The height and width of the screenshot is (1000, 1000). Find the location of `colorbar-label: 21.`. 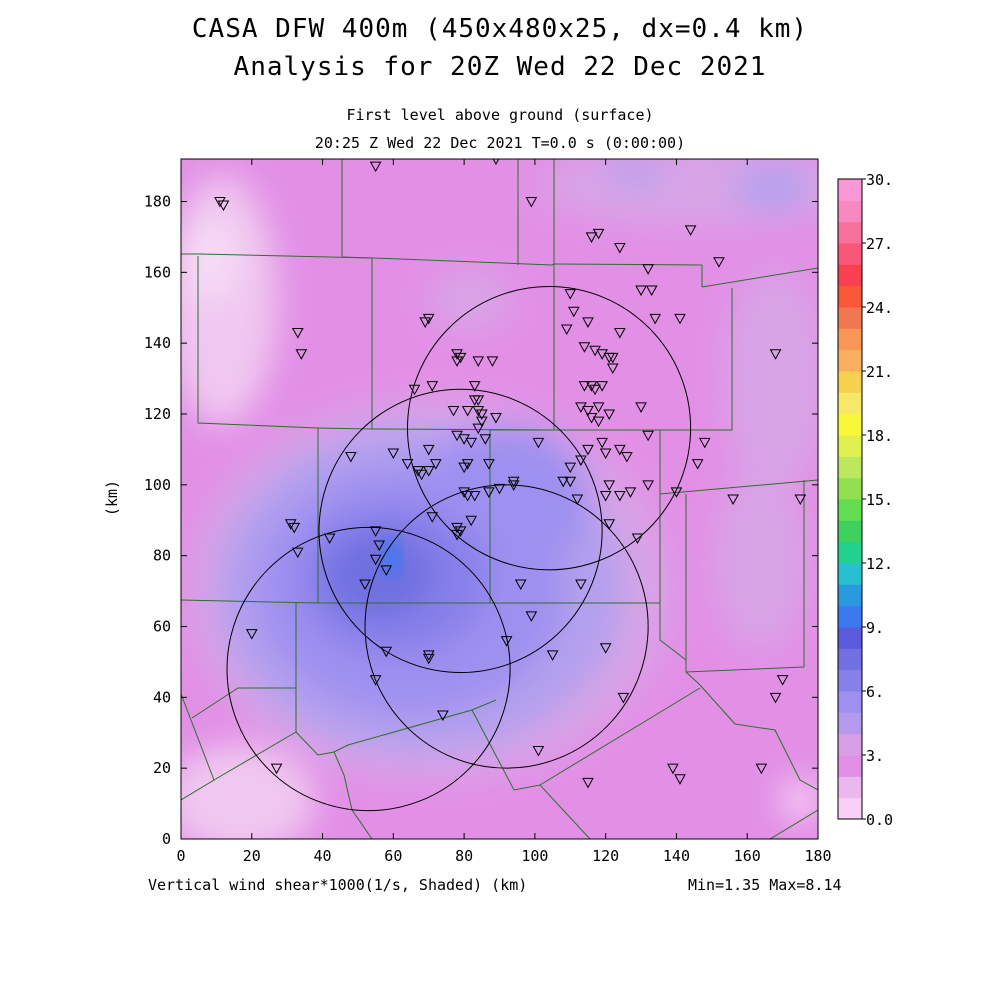

colorbar-label: 21. is located at coordinates (879, 372).